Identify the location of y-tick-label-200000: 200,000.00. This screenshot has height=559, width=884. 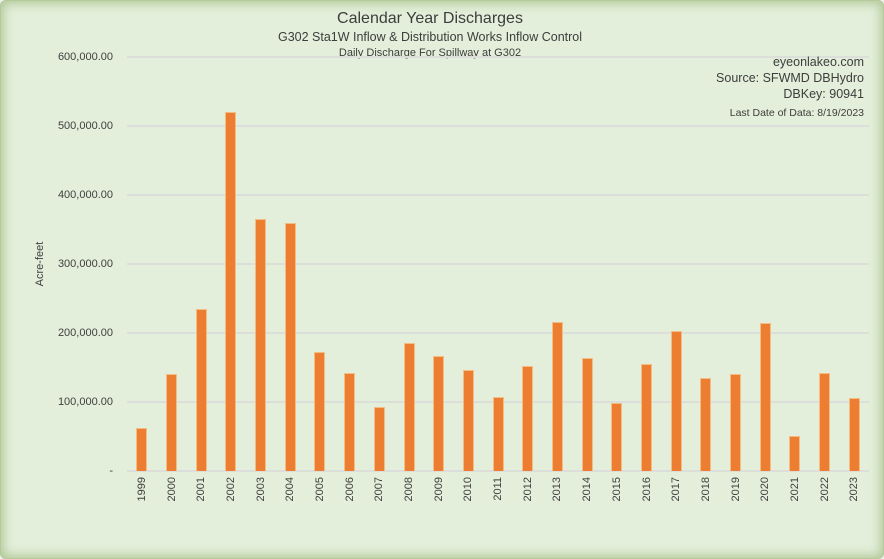
(85, 333).